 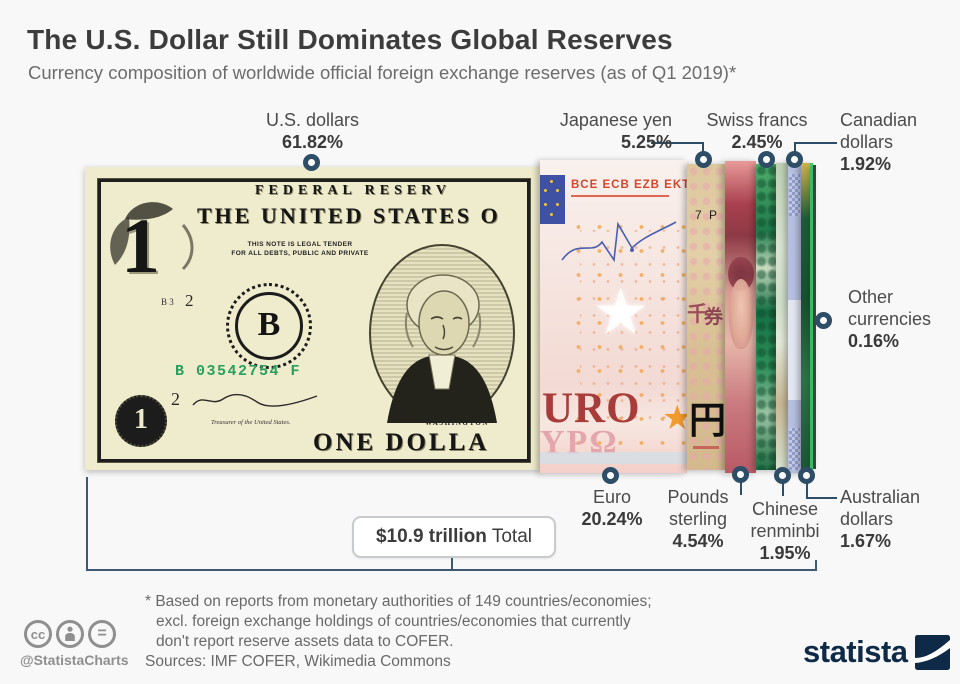 I want to click on bracket-bar, so click(x=451, y=570).